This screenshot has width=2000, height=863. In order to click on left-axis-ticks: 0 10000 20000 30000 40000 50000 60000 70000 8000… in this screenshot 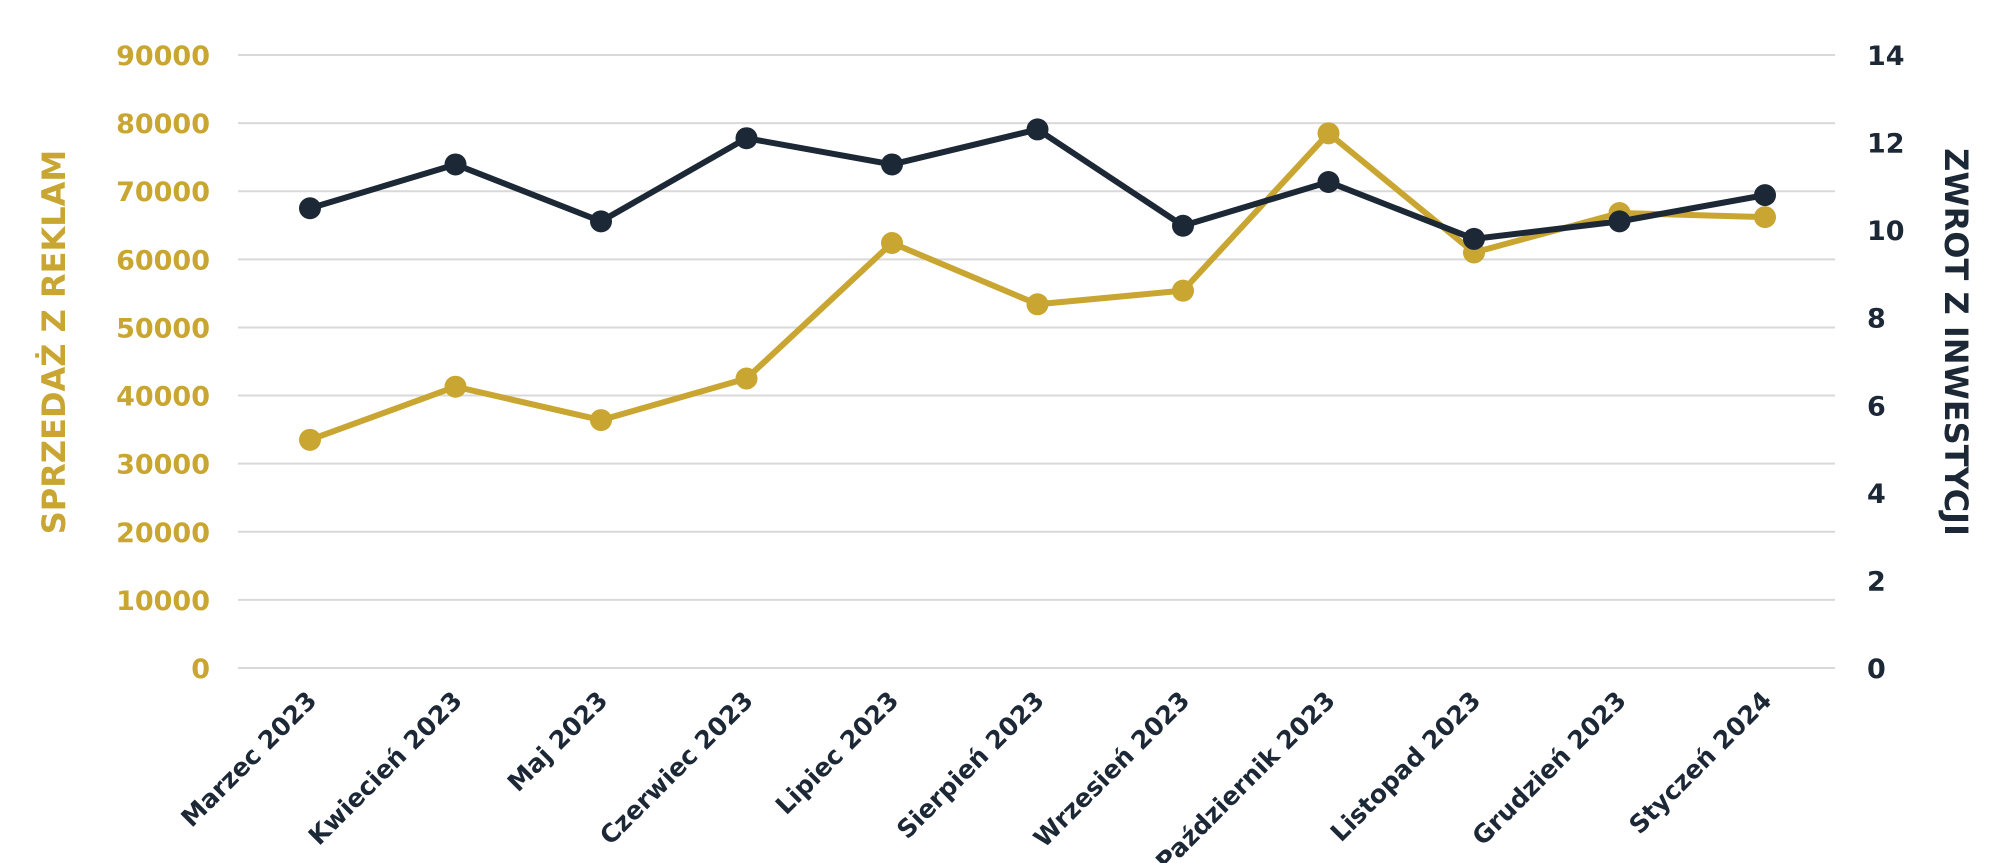, I will do `click(163, 363)`.